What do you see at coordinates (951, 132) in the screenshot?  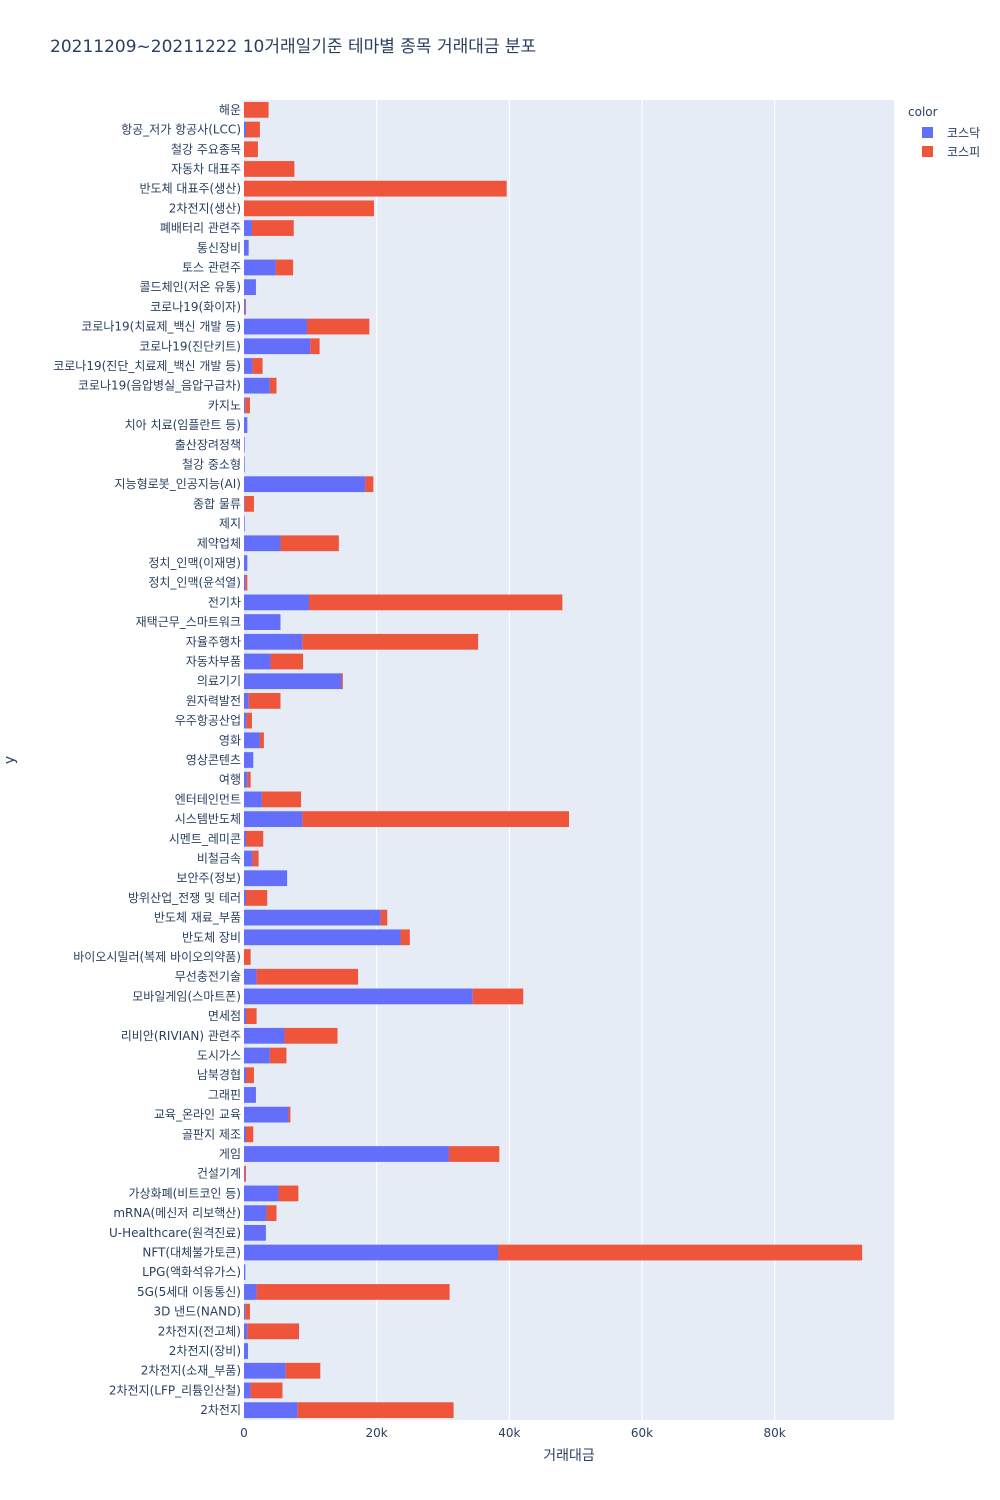 I see `legend-item-kosdaq: 코스닥` at bounding box center [951, 132].